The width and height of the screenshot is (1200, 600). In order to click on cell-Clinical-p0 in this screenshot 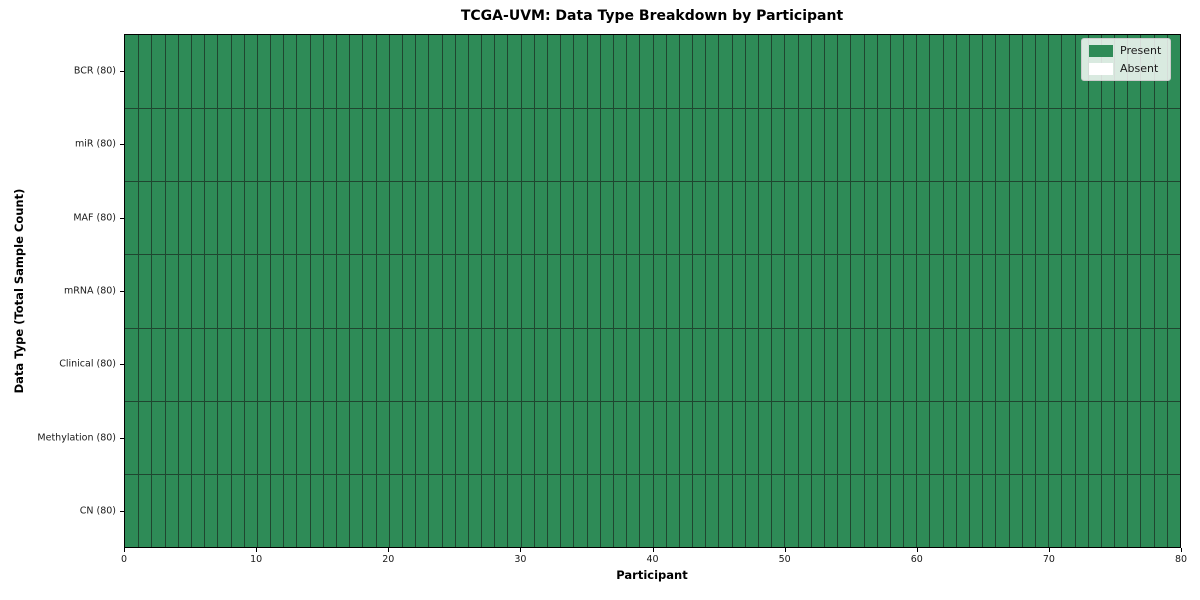, I will do `click(132, 364)`.